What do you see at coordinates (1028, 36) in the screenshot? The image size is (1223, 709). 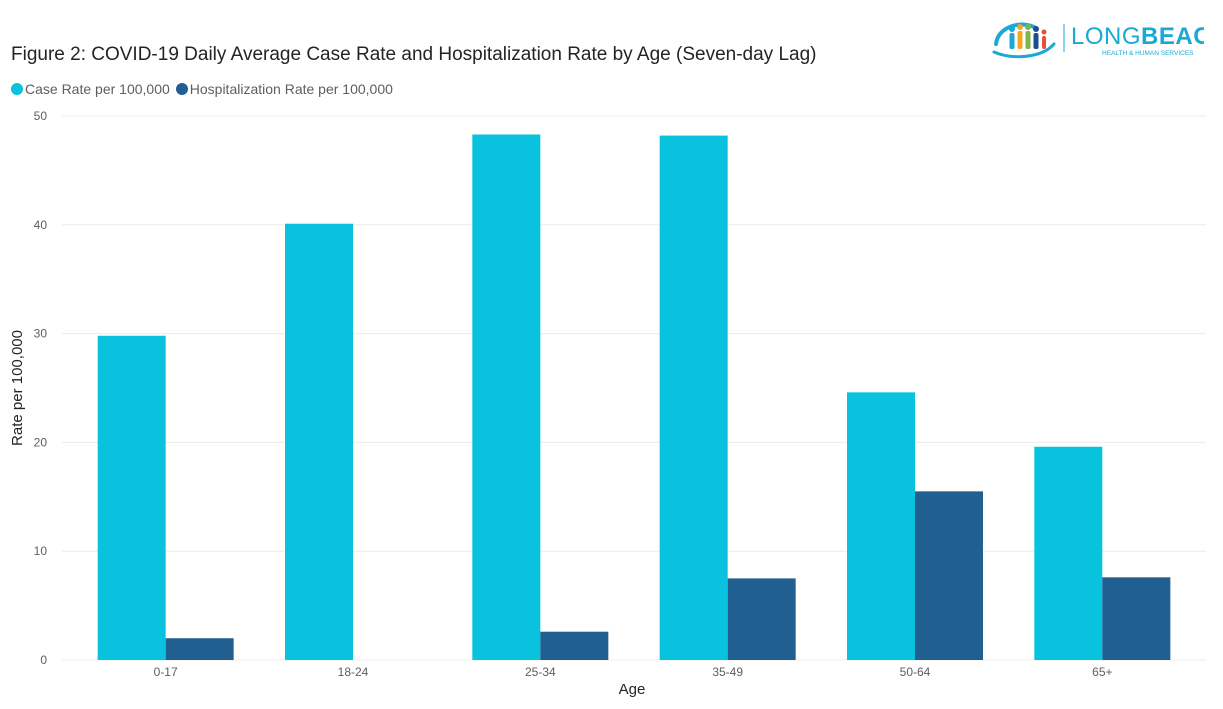 I see `logo-people-icon` at bounding box center [1028, 36].